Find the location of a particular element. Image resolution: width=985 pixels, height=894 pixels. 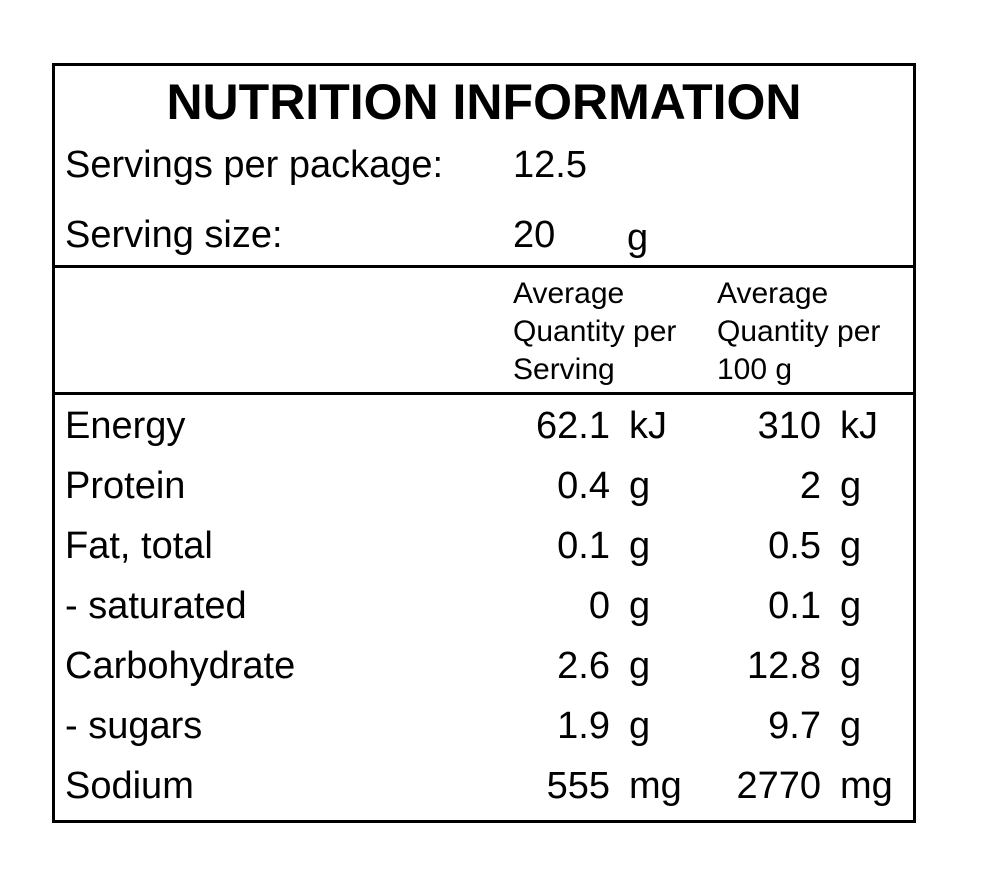

row-label: Carbohydrate is located at coordinates (180, 666).